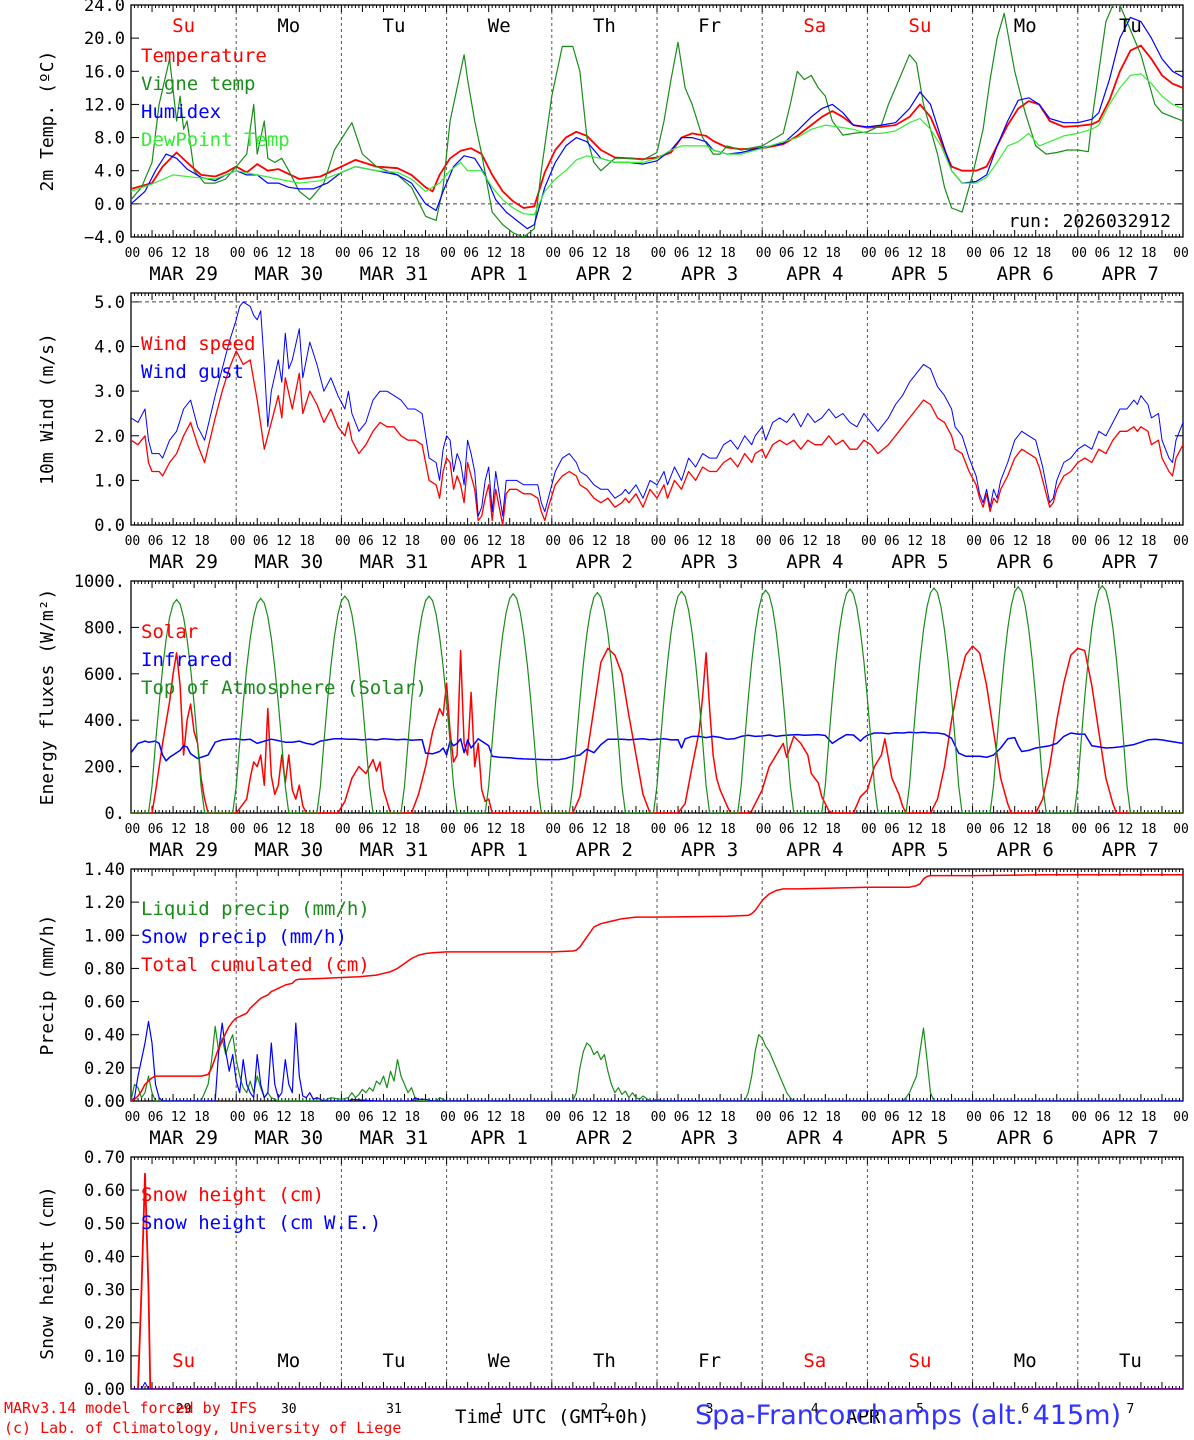  What do you see at coordinates (709, 850) in the screenshot?
I see `energy-date-label: APR 3` at bounding box center [709, 850].